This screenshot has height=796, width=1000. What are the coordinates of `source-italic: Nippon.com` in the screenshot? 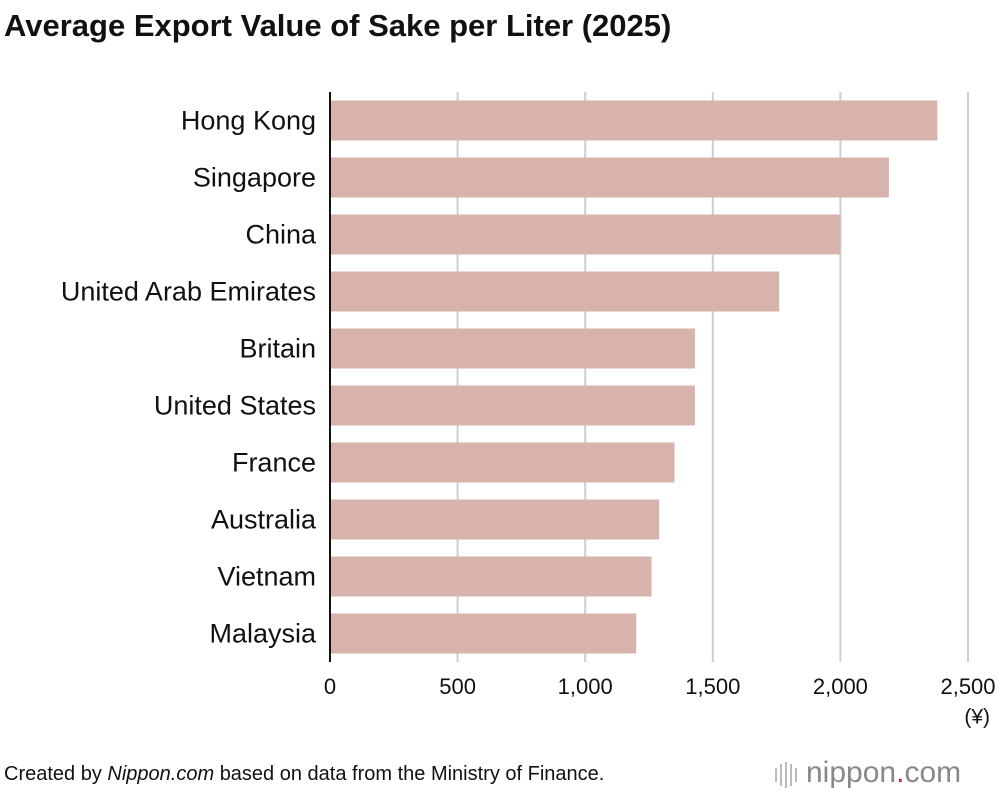 It's located at (160, 774).